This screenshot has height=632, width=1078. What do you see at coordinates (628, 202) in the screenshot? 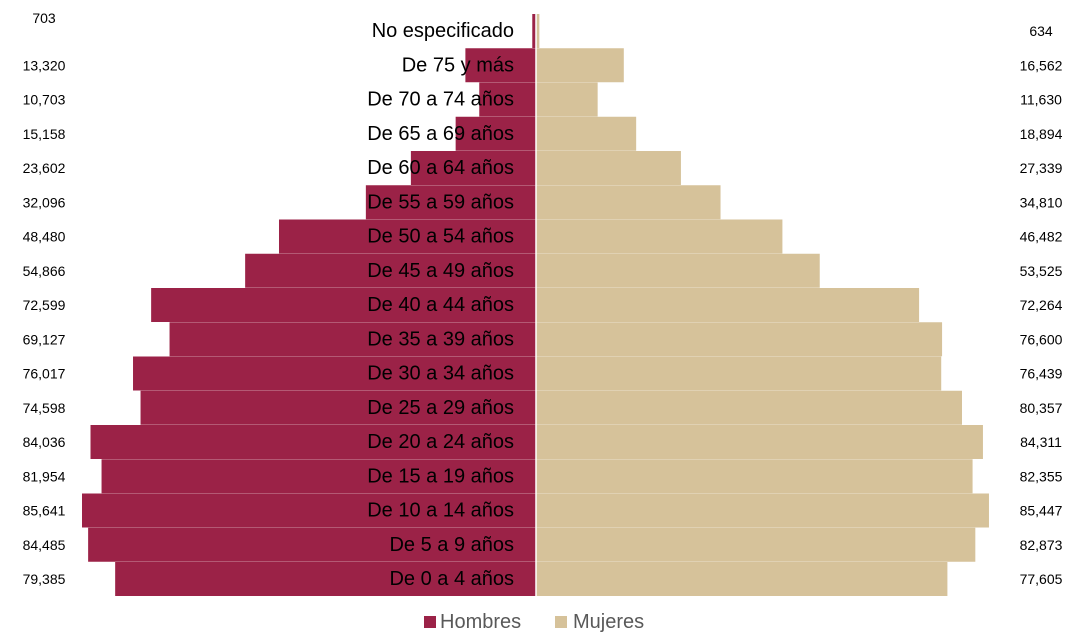
I see `bar-mujeres-de-55-a-59-anos` at bounding box center [628, 202].